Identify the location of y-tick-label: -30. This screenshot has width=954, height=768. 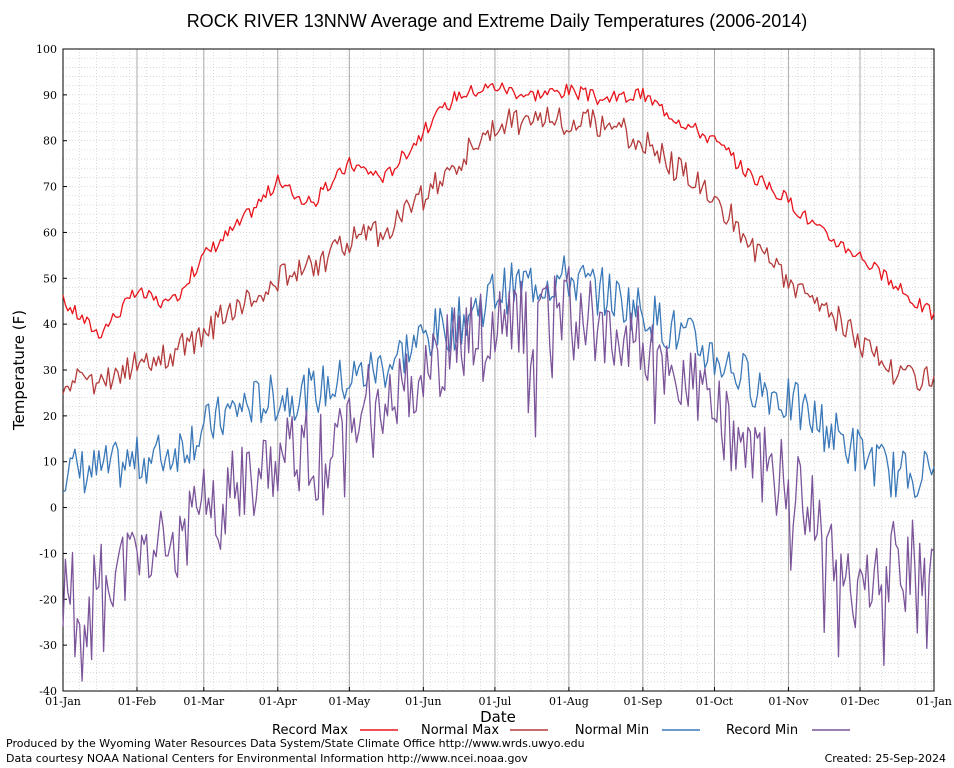
(48, 645).